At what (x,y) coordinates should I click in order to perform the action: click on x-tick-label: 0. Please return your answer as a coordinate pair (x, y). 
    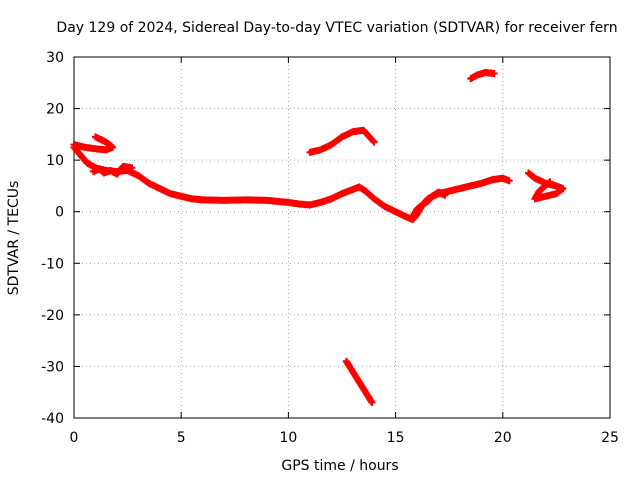
    Looking at the image, I should click on (74, 438).